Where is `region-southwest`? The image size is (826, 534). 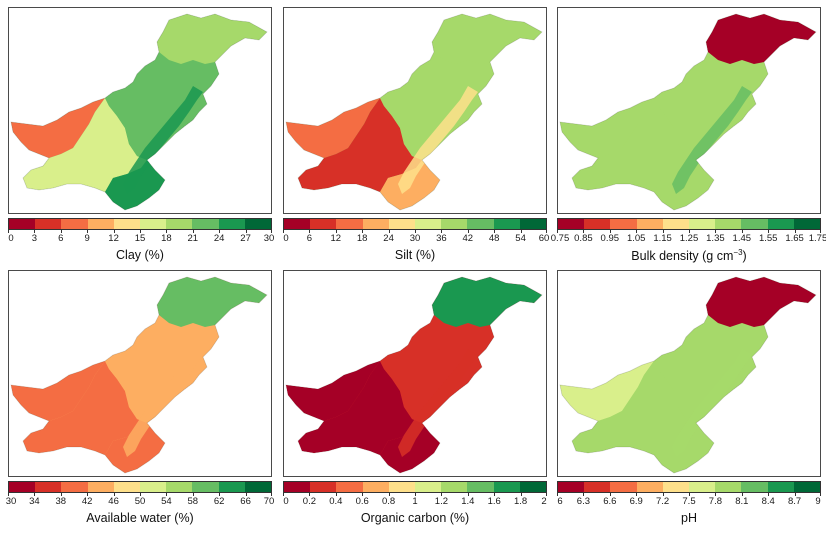 region-southwest is located at coordinates (85, 145).